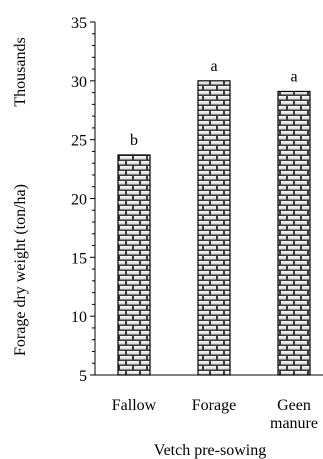 The height and width of the screenshot is (459, 323). I want to click on x-tick-label: Fallow, so click(134, 405).